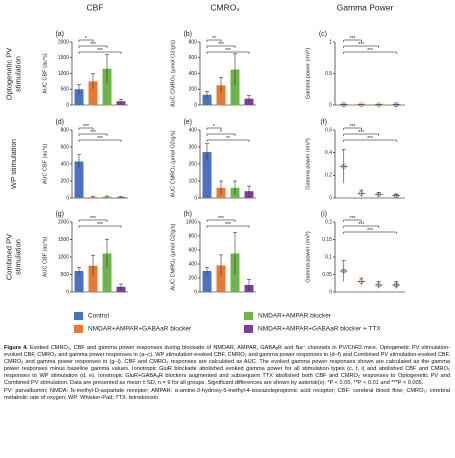 This screenshot has height=458, width=455. What do you see at coordinates (59, 34) in the screenshot?
I see `panel-label: (a)` at bounding box center [59, 34].